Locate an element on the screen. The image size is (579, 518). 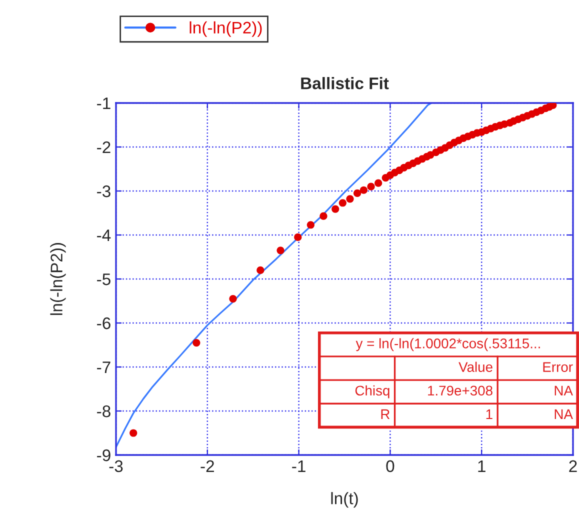
y-tick-label: -9 is located at coordinates (103, 455).